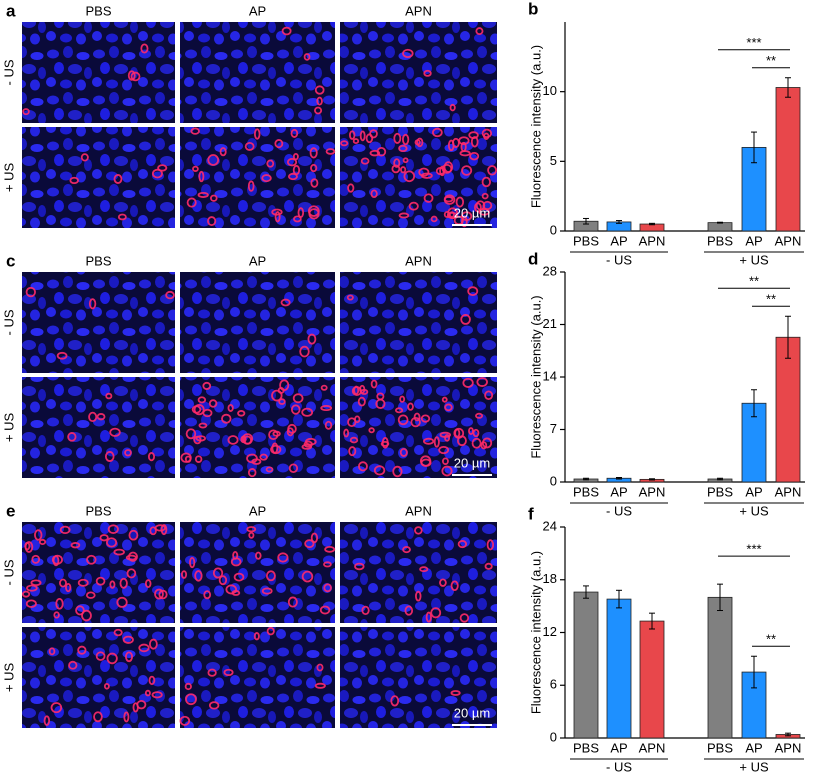 Image resolution: width=813 pixels, height=773 pixels. What do you see at coordinates (418, 260) in the screenshot?
I see `column-label: APN` at bounding box center [418, 260].